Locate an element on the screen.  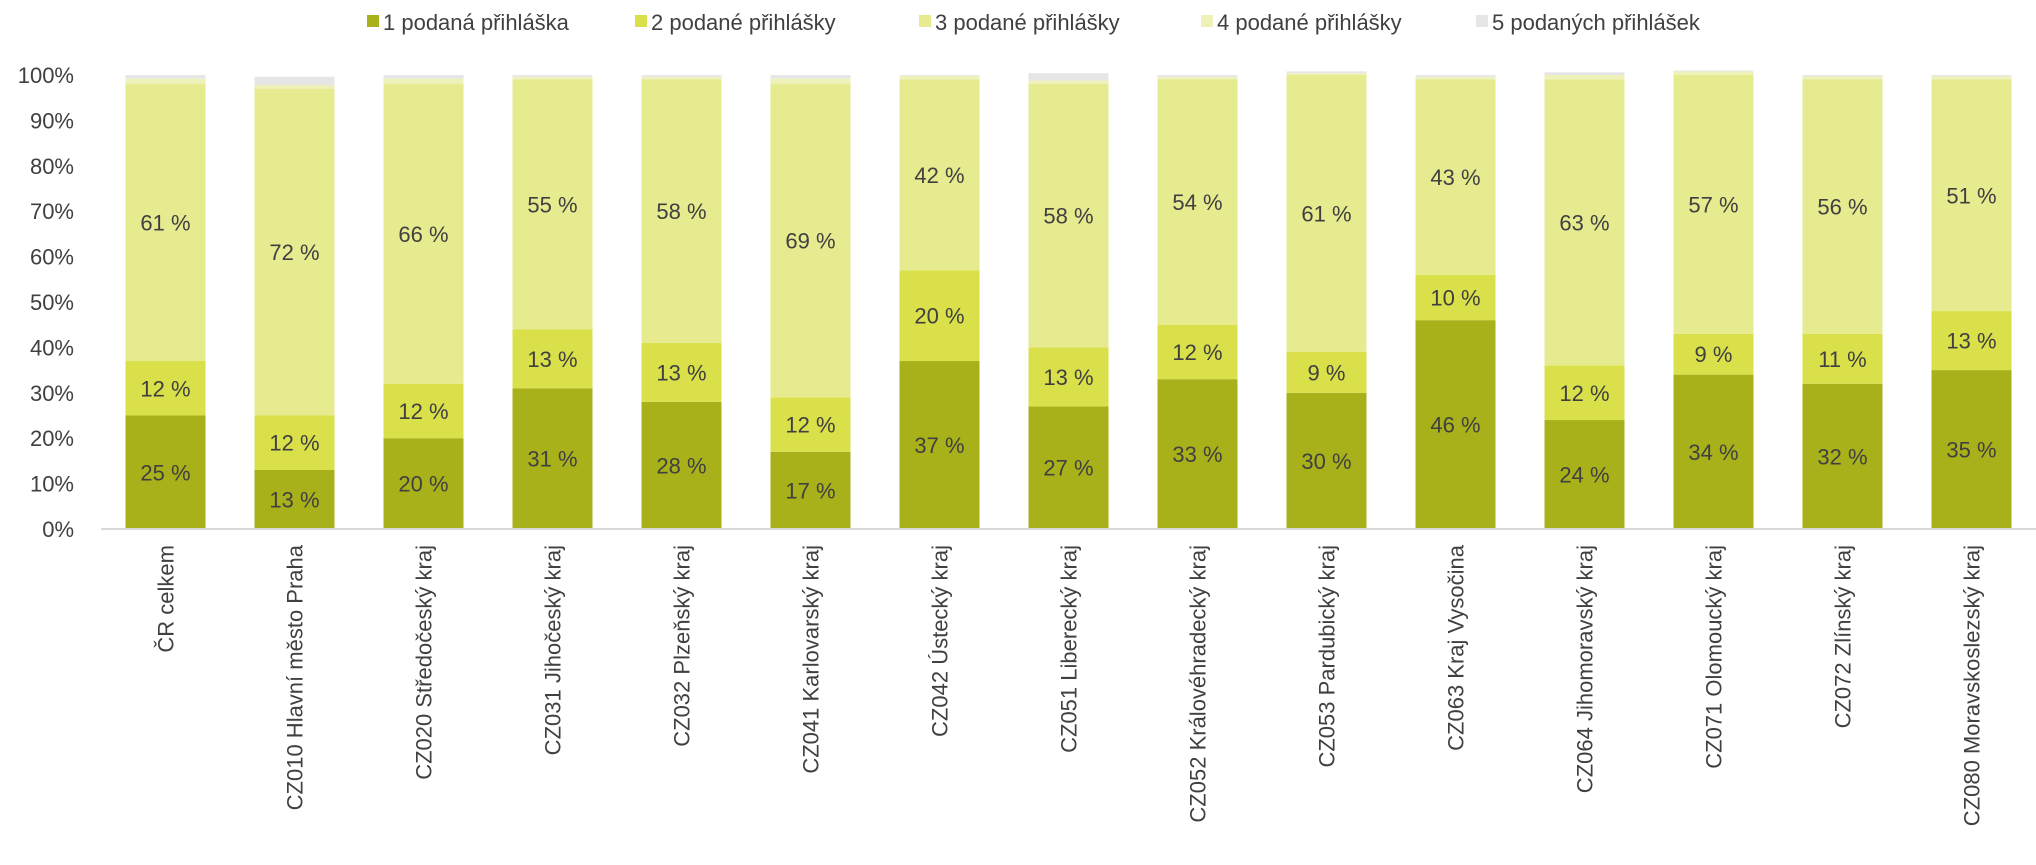
data-label: 34 % is located at coordinates (1713, 452).